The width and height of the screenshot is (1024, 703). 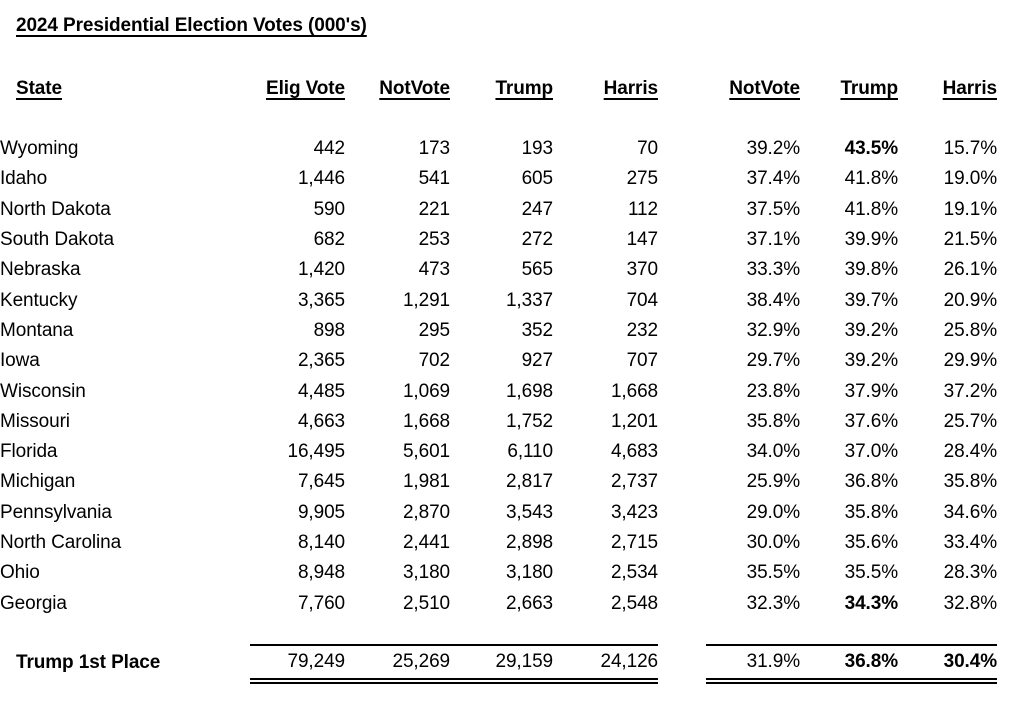 What do you see at coordinates (643, 209) in the screenshot?
I see `cell-harris: 112` at bounding box center [643, 209].